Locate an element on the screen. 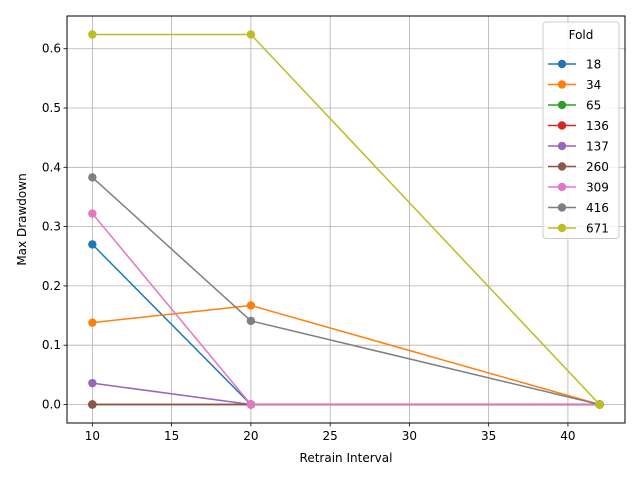 The height and width of the screenshot is (480, 640). legend-label: 34 is located at coordinates (593, 85).